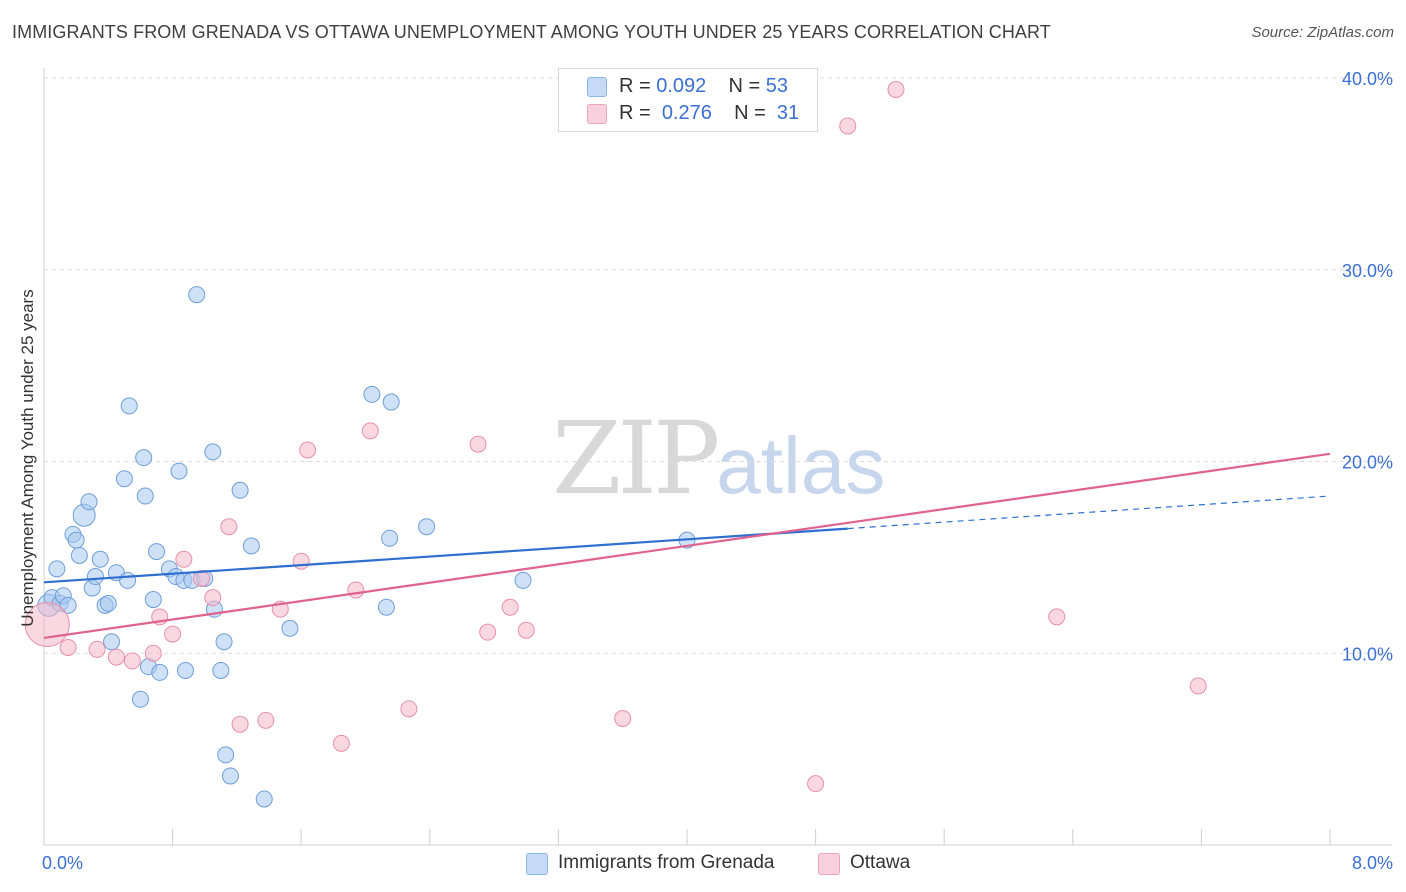 This screenshot has width=1406, height=892. What do you see at coordinates (1372, 863) in the screenshot?
I see `x-tick-label: 8.0%` at bounding box center [1372, 863].